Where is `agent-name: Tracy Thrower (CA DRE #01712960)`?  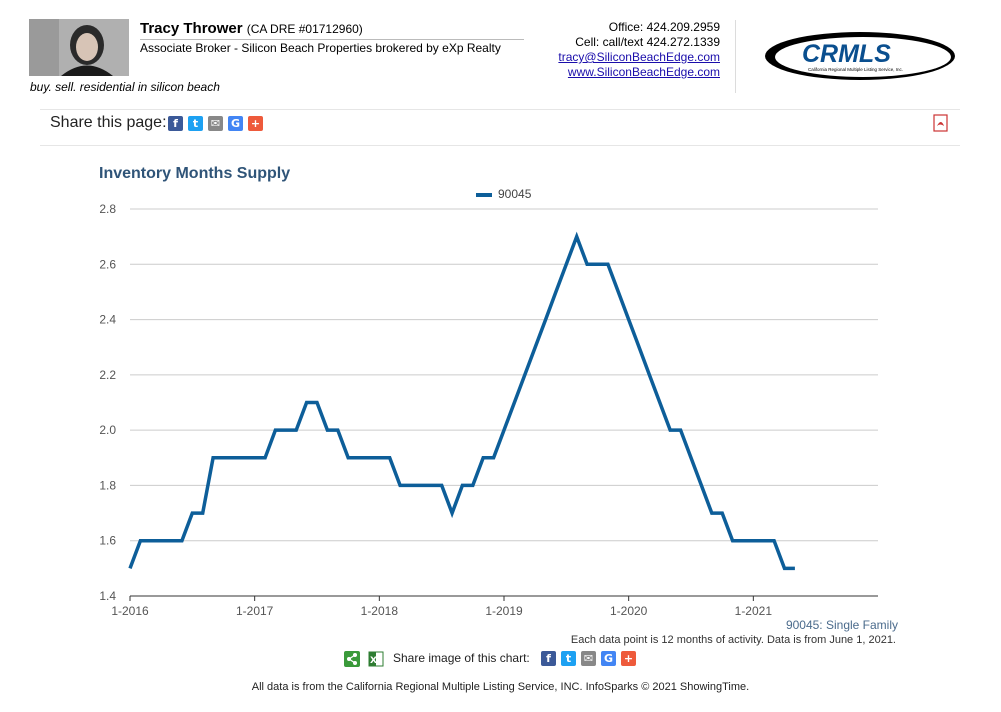 agent-name: Tracy Thrower (CA DRE #01712960) is located at coordinates (251, 28).